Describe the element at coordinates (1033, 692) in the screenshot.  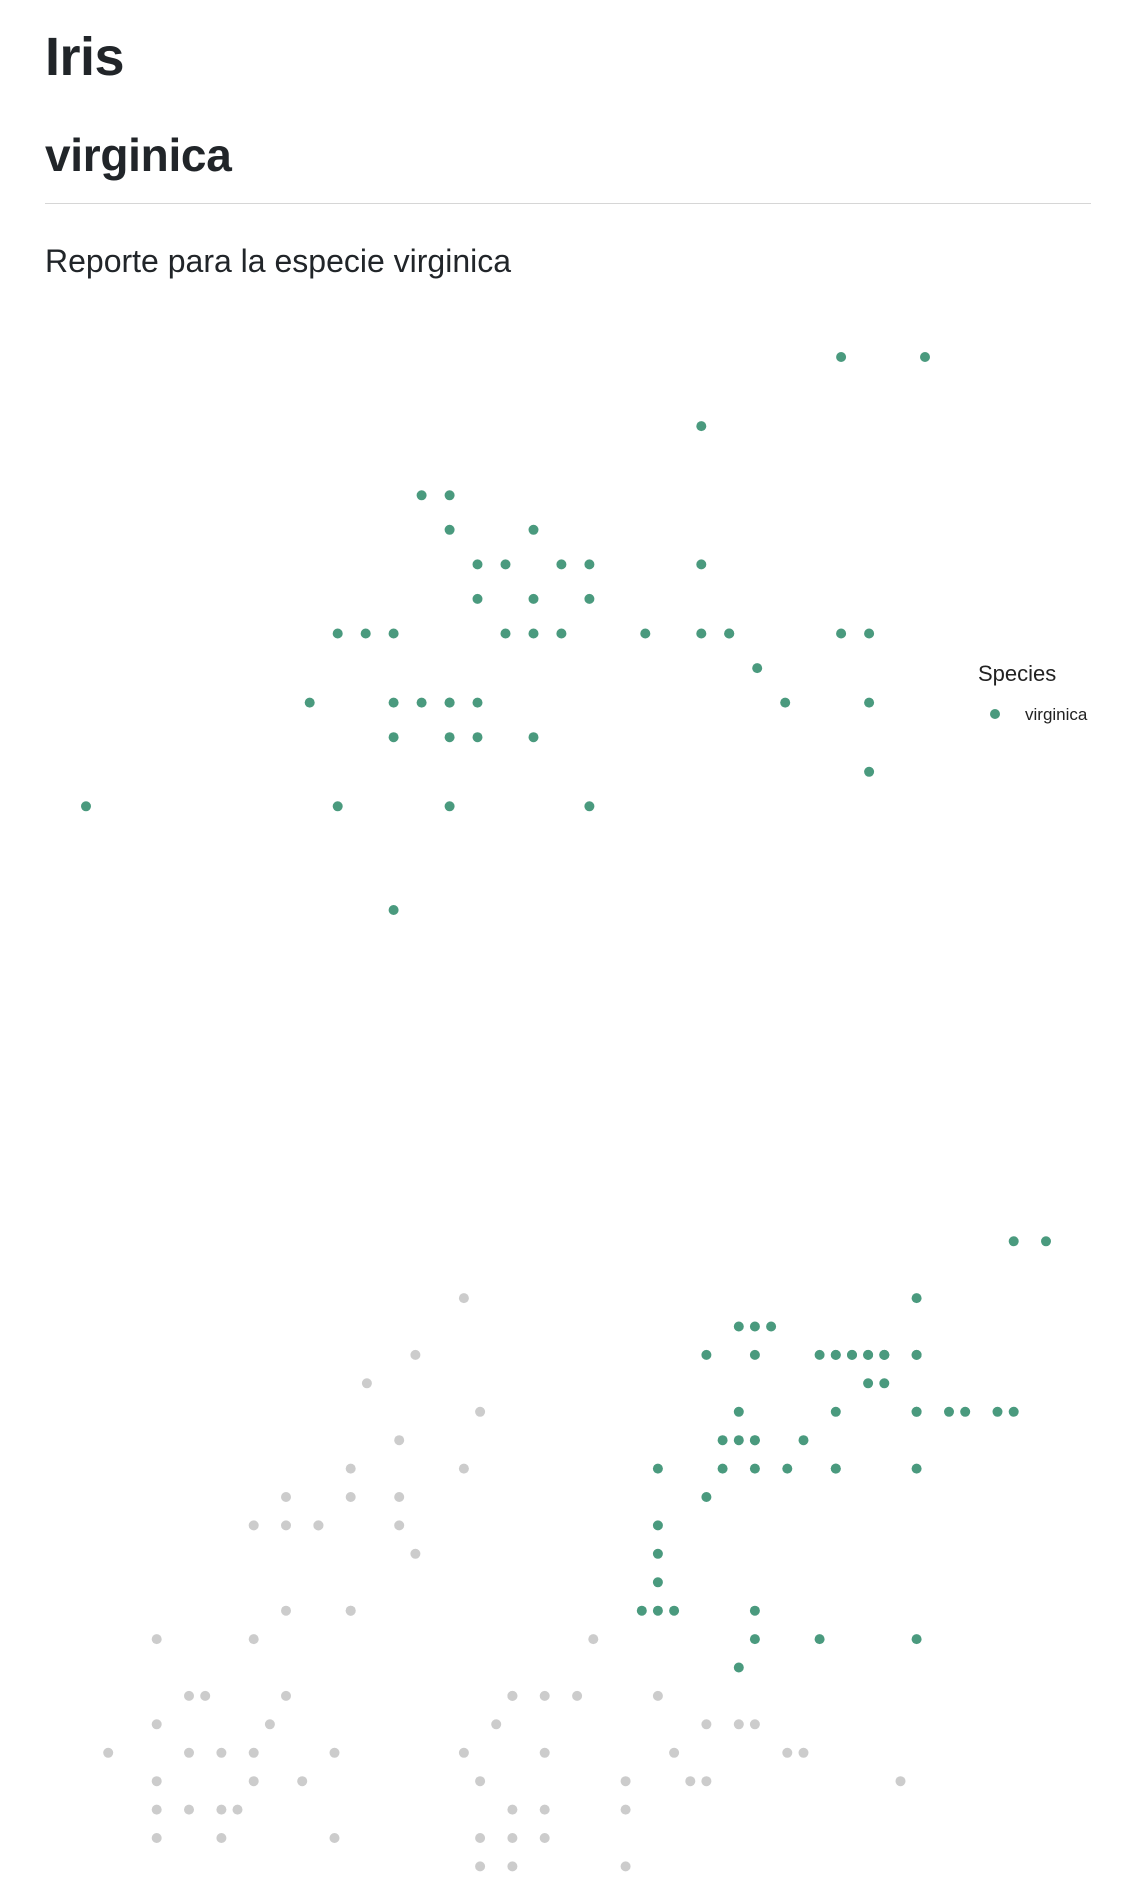
I see `legend: Species virginica` at that location.